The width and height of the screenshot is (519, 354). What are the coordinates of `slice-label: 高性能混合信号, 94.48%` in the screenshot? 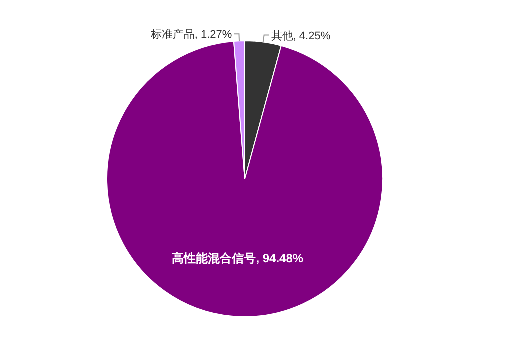 It's located at (238, 259).